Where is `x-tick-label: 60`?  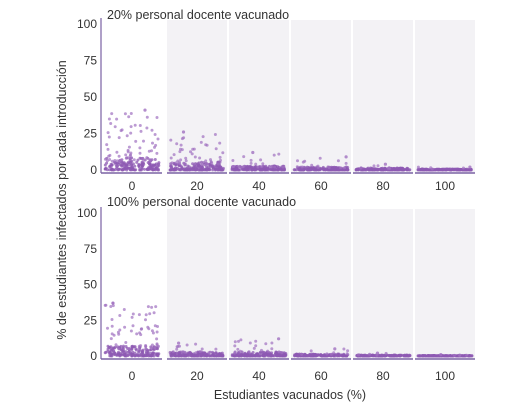
x-tick-label: 60 is located at coordinates (321, 186).